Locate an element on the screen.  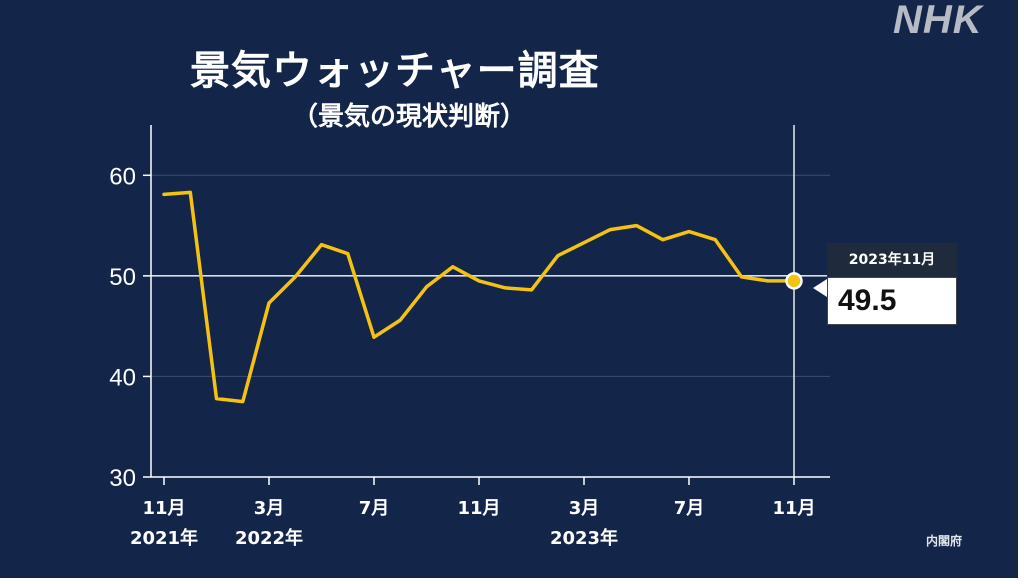
latest-point-marker is located at coordinates (794, 281).